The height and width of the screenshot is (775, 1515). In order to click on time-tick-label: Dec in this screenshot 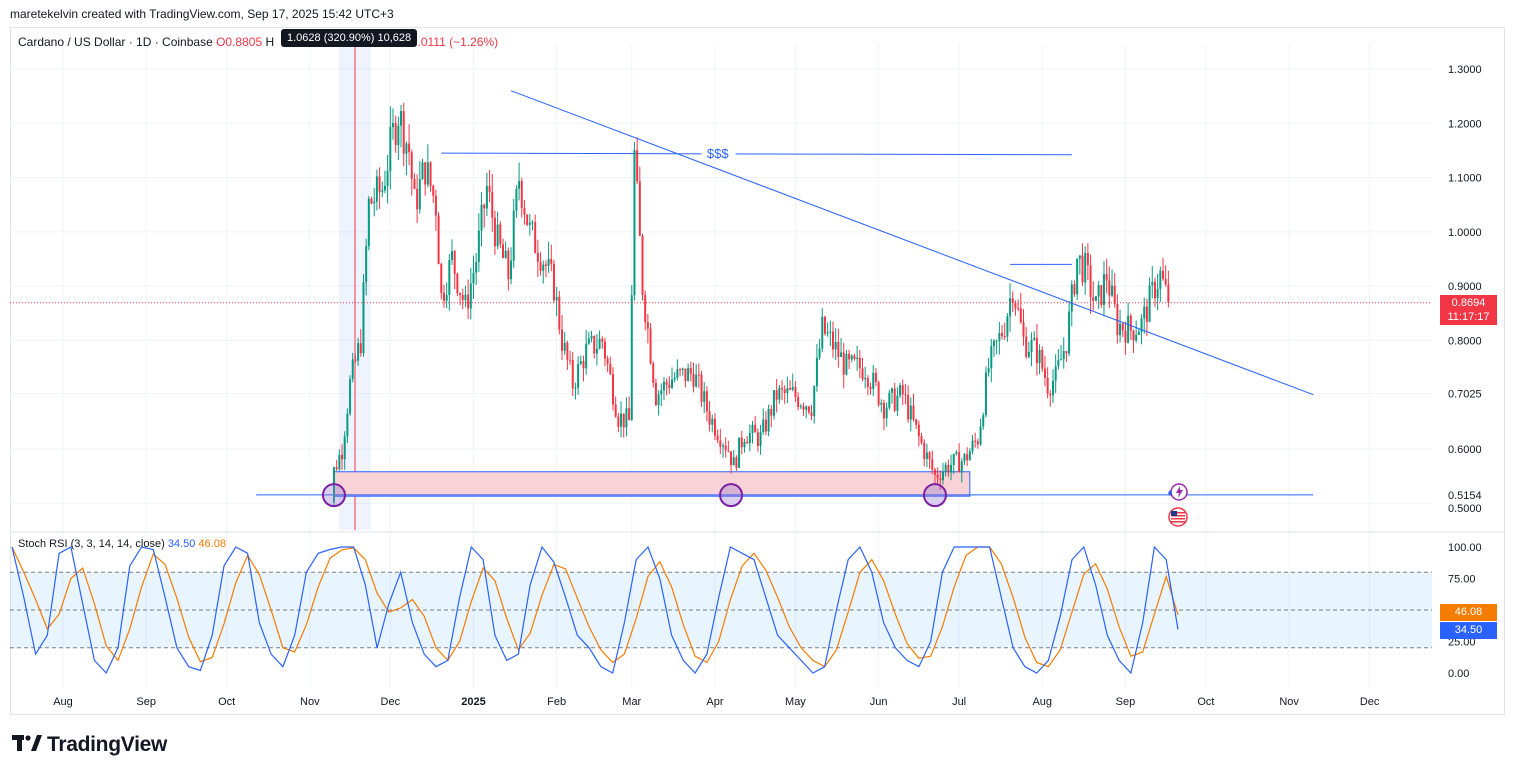, I will do `click(391, 702)`.